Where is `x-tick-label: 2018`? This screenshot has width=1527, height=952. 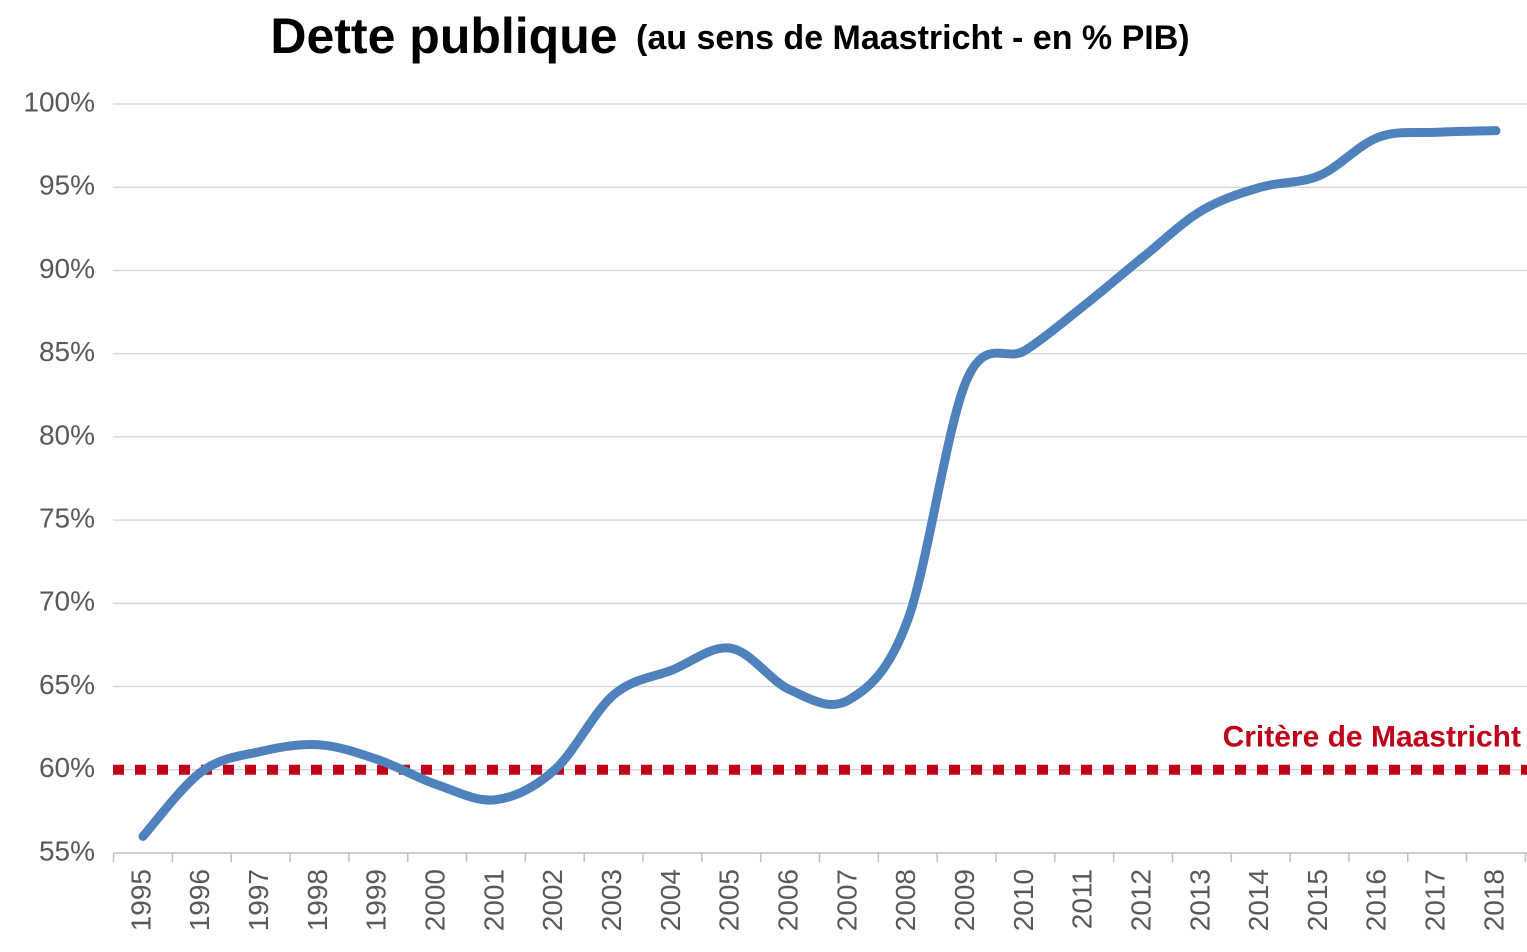 x-tick-label: 2018 is located at coordinates (1493, 900).